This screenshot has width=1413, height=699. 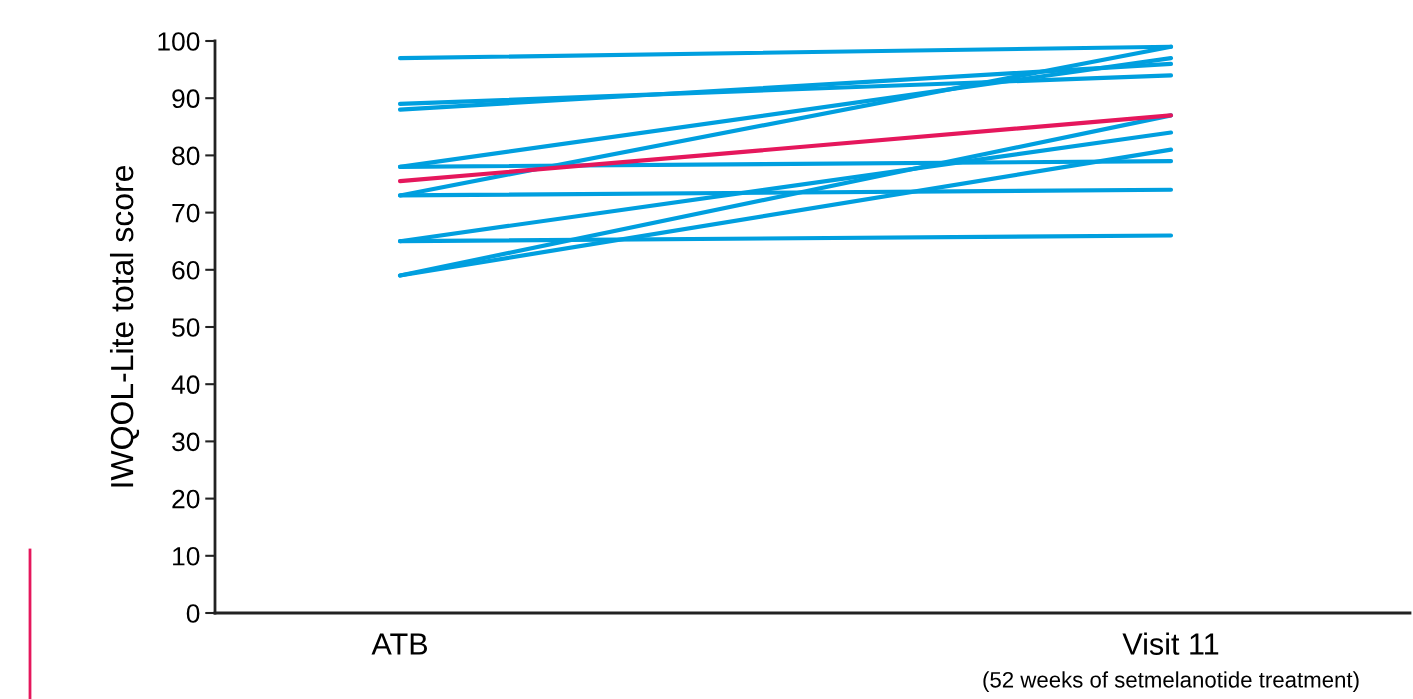 I want to click on y-tick-label: 90, so click(x=186, y=99).